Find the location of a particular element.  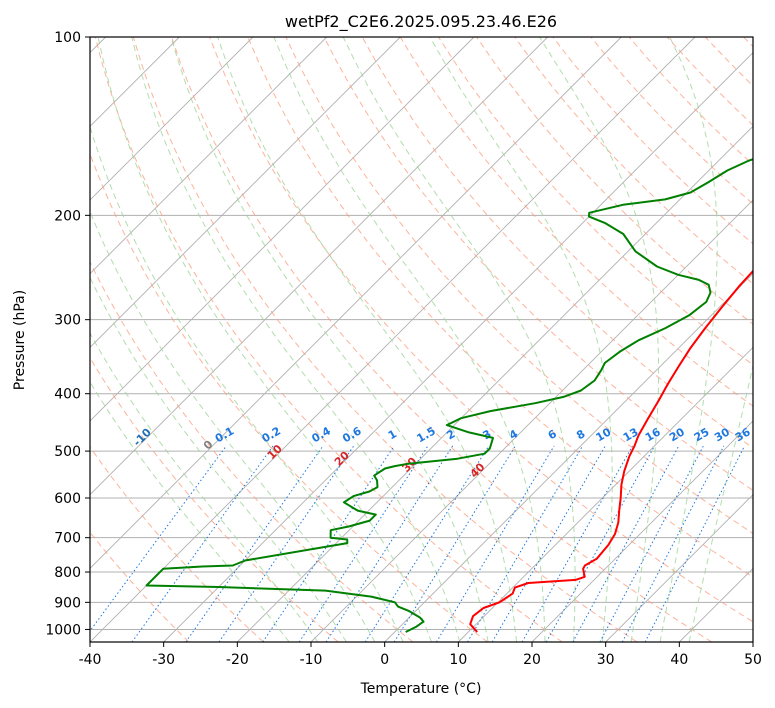

chart-title: wetPf2_C2E6.2025.095.23.46.E26 is located at coordinates (421, 22).